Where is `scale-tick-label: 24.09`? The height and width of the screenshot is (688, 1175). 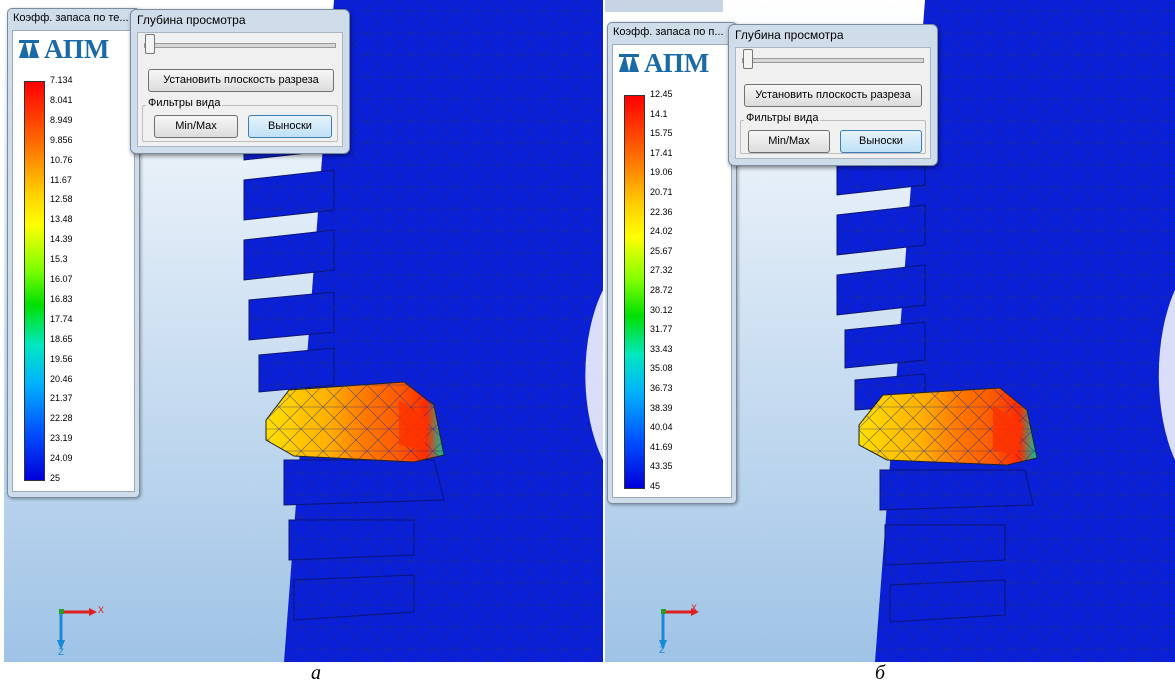 scale-tick-label: 24.09 is located at coordinates (61, 458).